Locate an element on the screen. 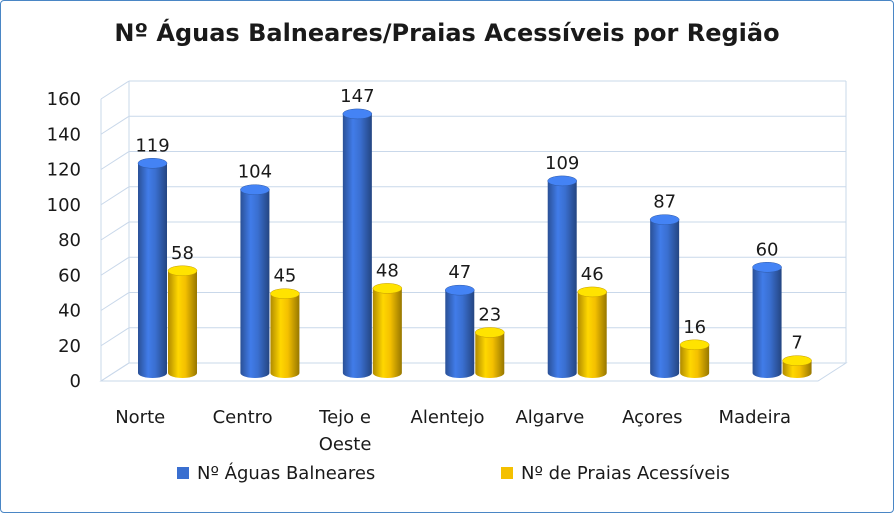  y-tick-label: 140 is located at coordinates (64, 134).